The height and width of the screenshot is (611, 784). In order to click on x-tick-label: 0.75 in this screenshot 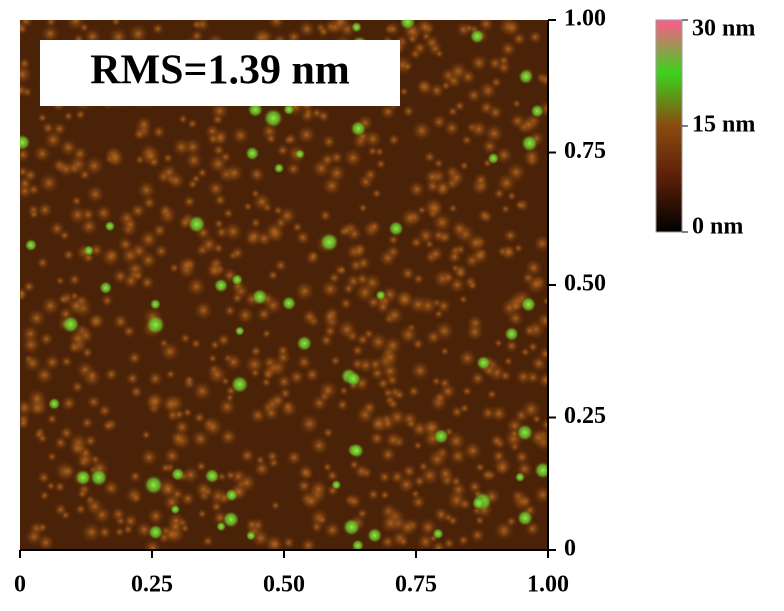, I will do `click(416, 585)`.